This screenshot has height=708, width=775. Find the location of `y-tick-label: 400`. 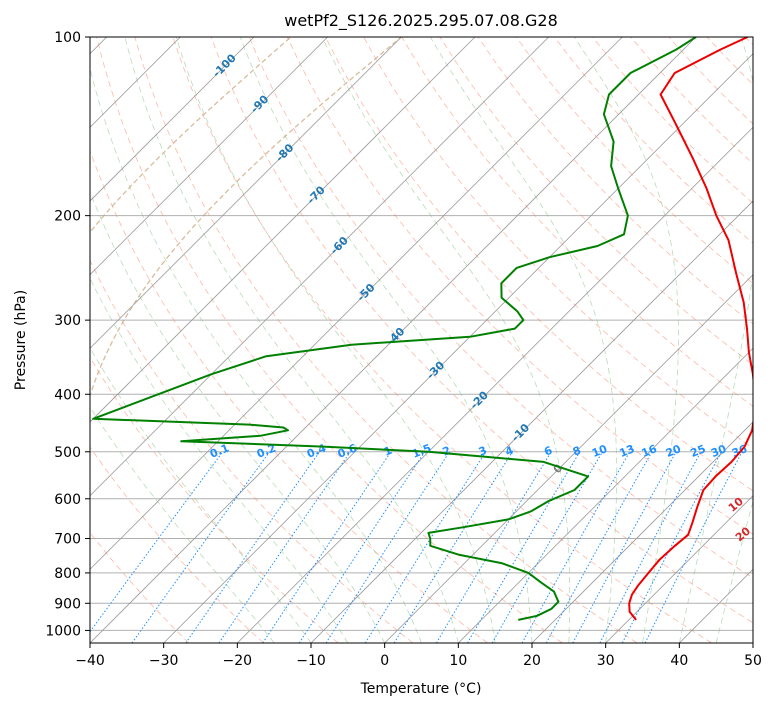

y-tick-label: 400 is located at coordinates (67, 395).